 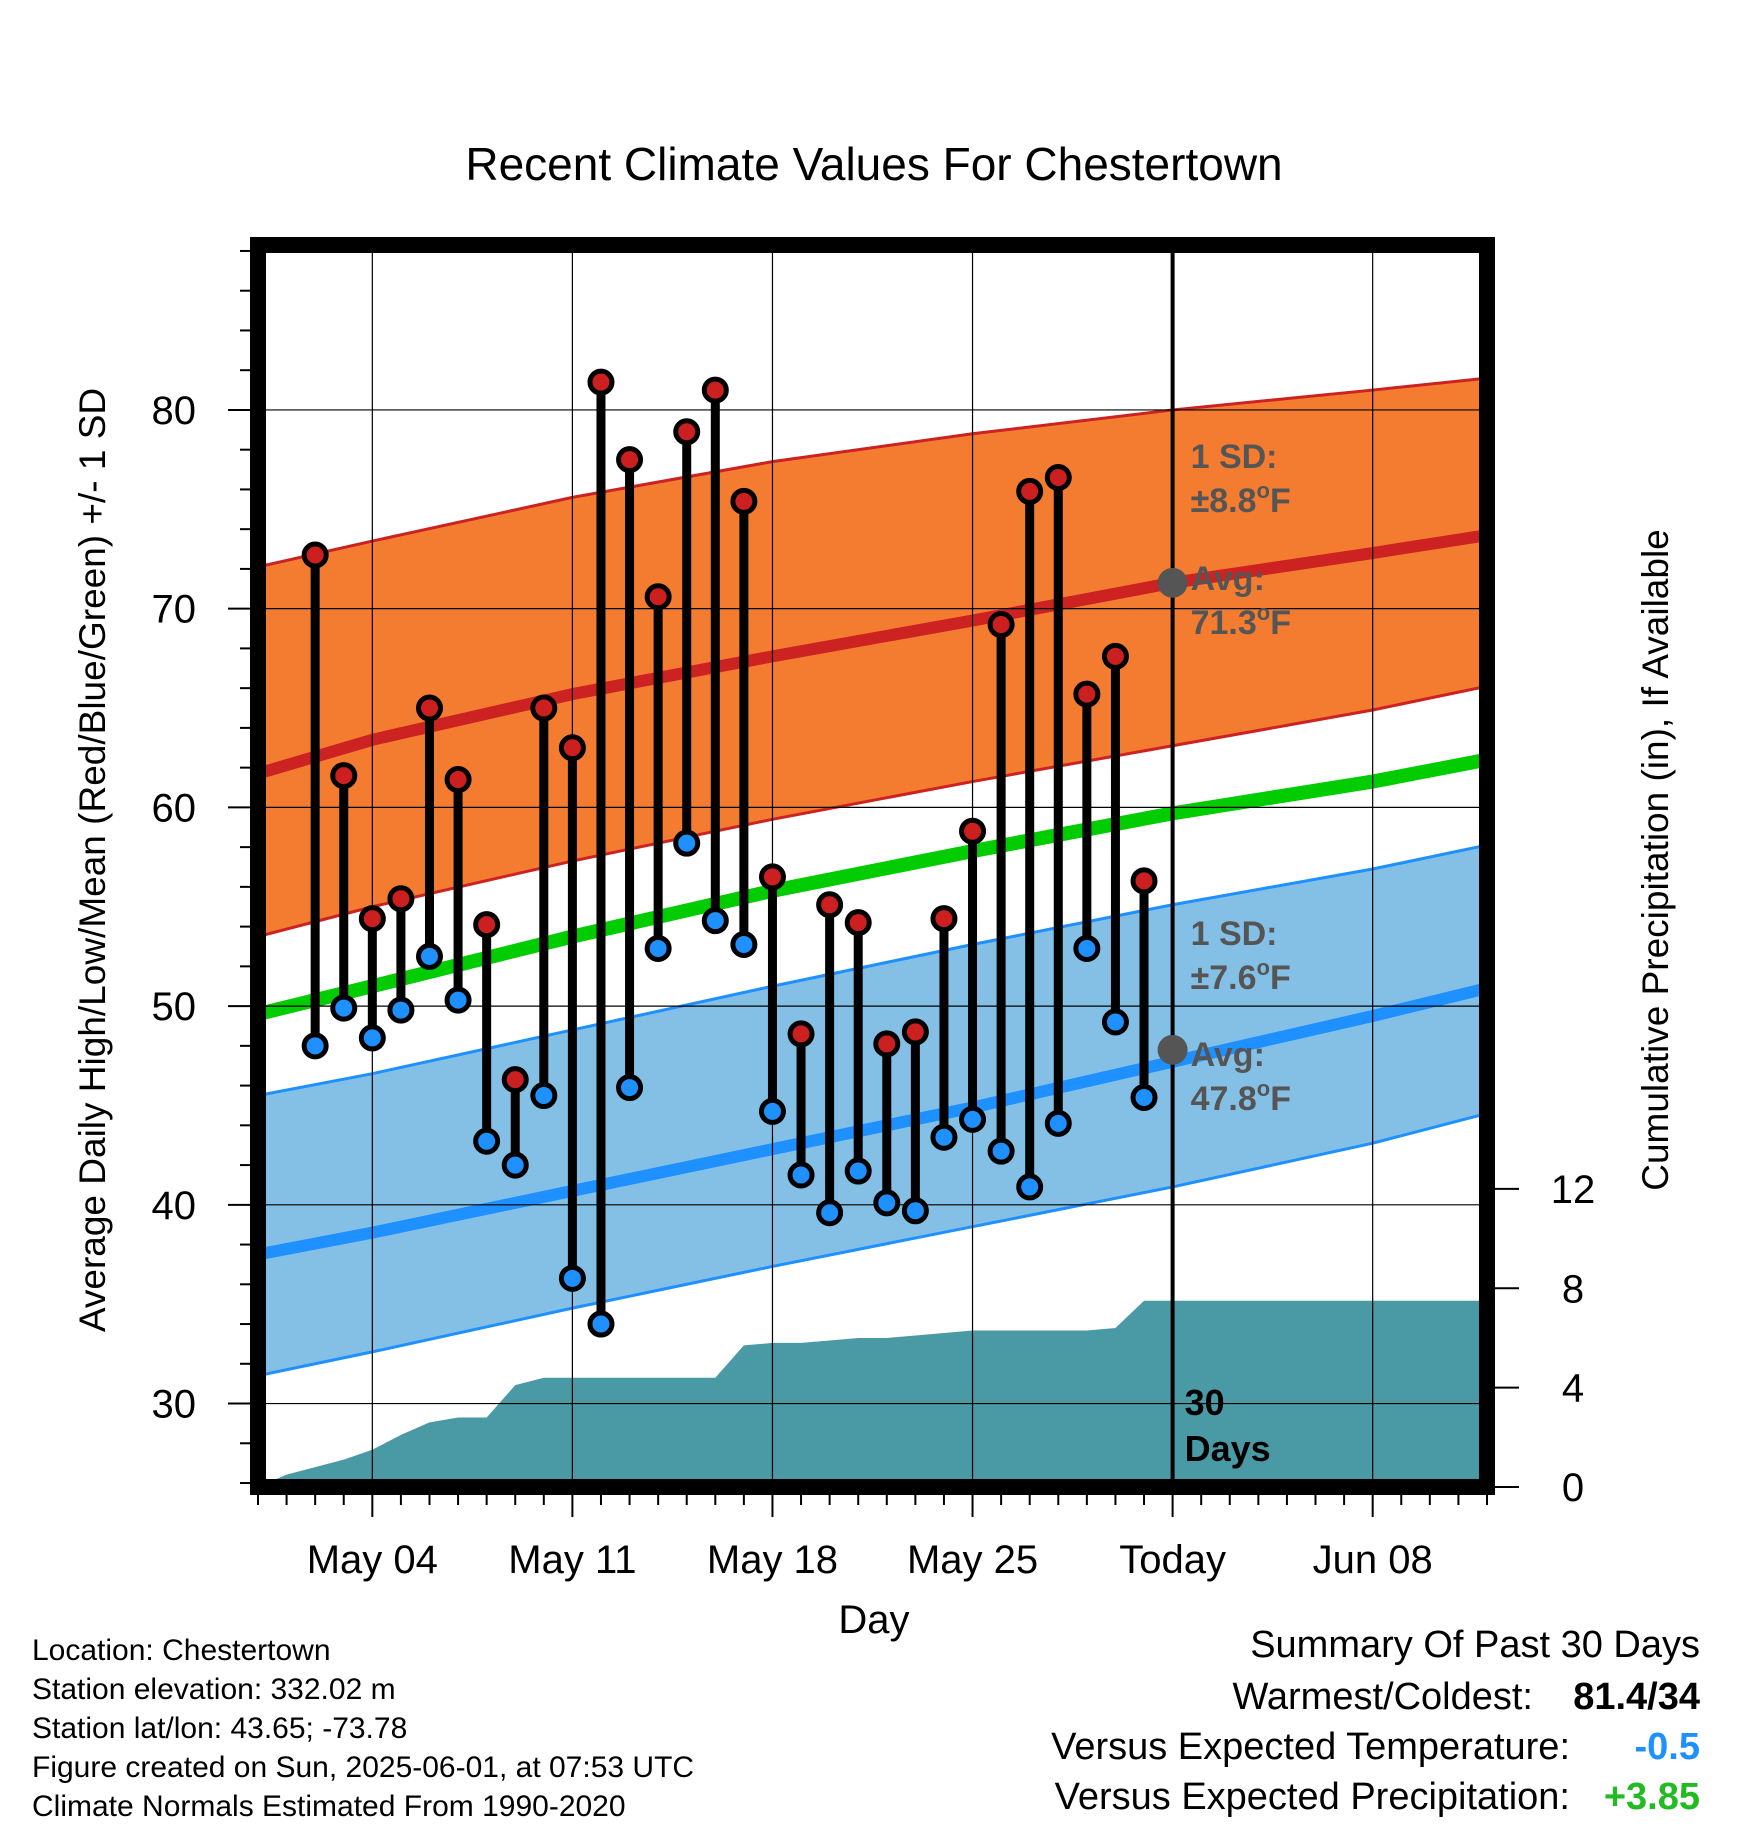 What do you see at coordinates (772, 1560) in the screenshot?
I see `x-tick-label: May 18` at bounding box center [772, 1560].